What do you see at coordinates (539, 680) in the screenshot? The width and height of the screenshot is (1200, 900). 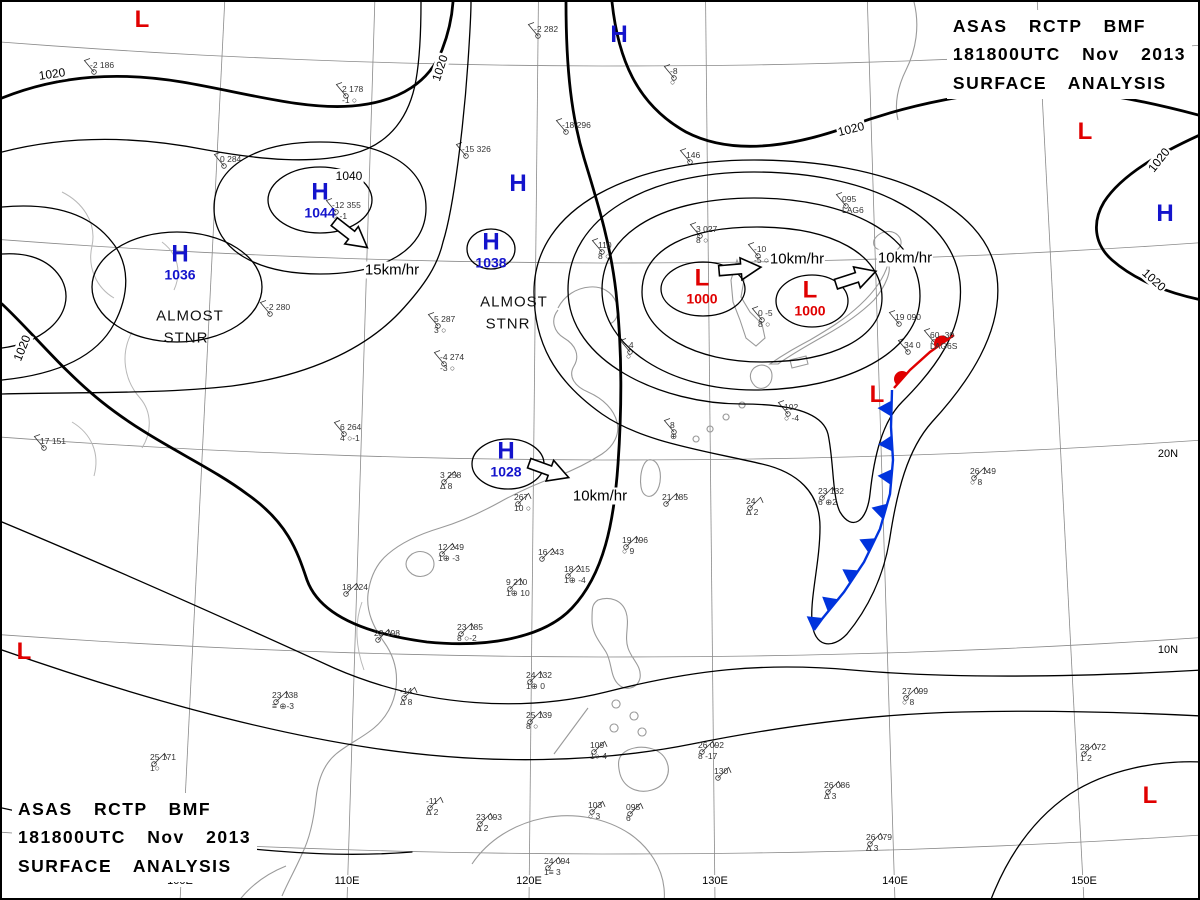 I see `station-plot: 24 132 1⊕ 0` at bounding box center [539, 680].